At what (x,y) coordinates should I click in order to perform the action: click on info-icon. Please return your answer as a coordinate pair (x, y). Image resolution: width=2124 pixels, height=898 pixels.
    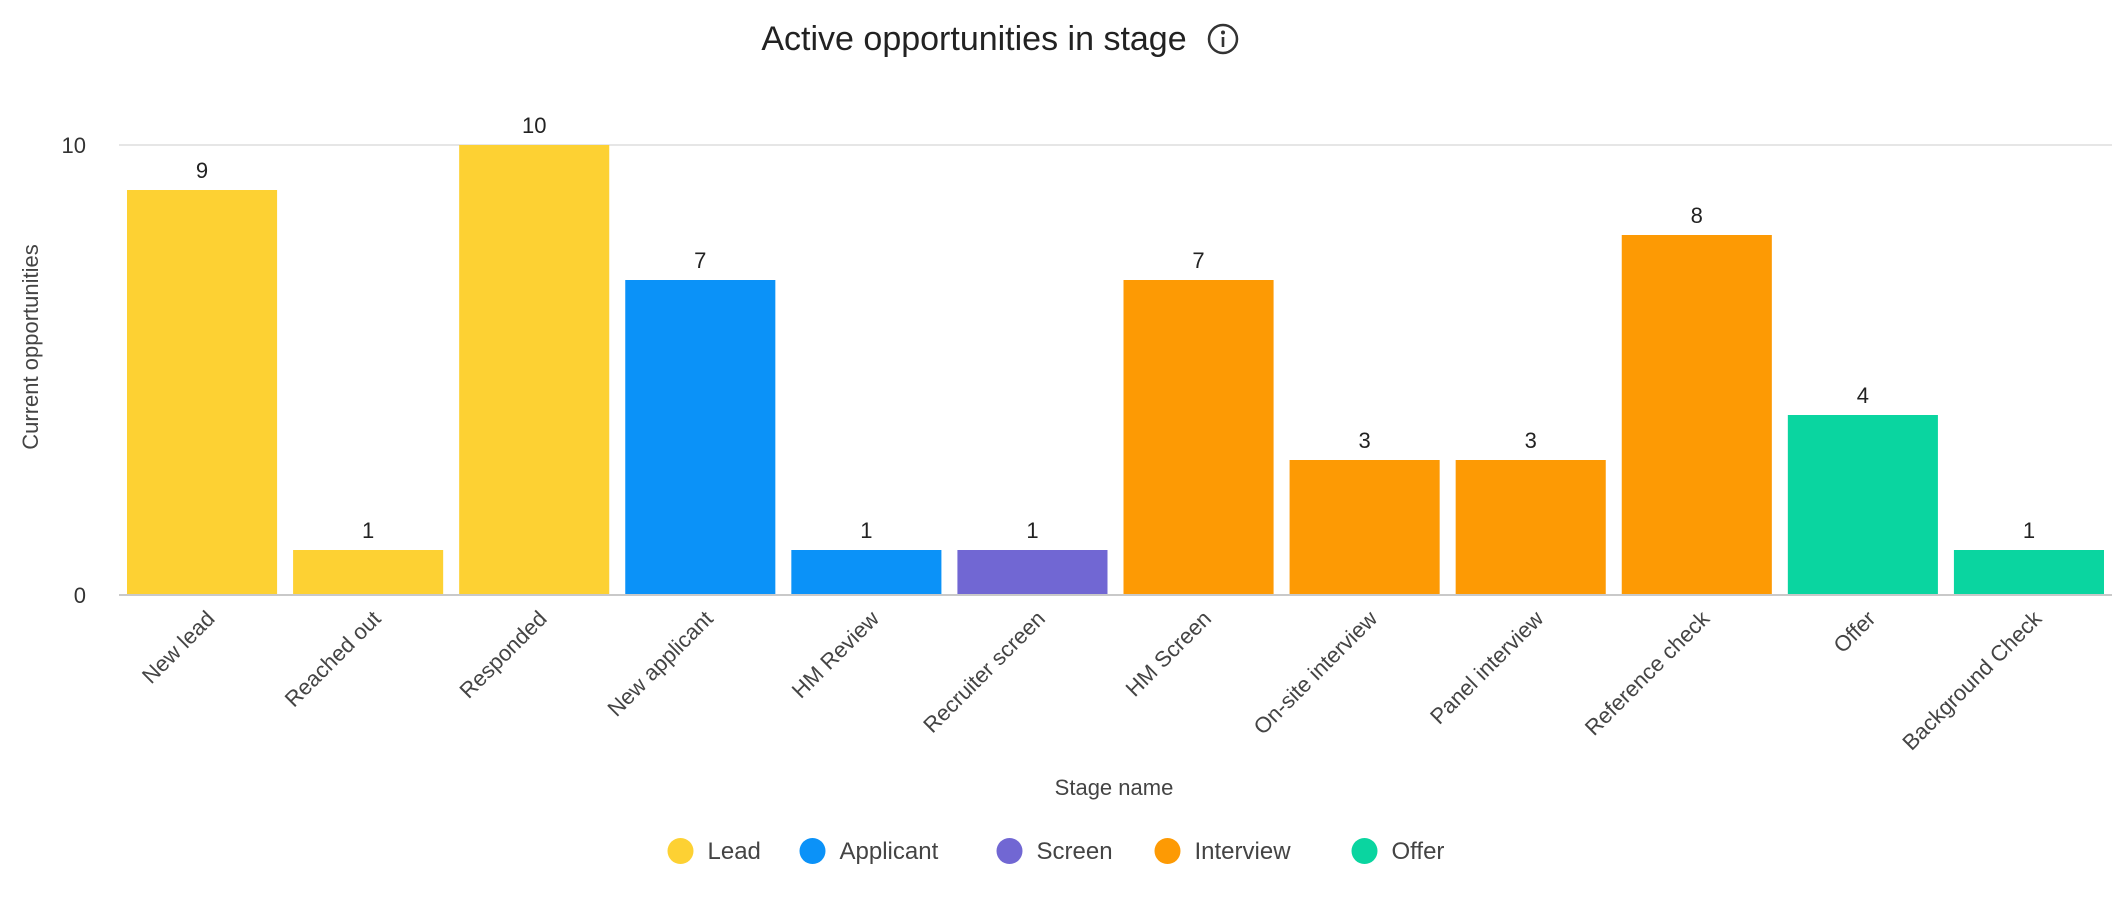
    Looking at the image, I should click on (1223, 39).